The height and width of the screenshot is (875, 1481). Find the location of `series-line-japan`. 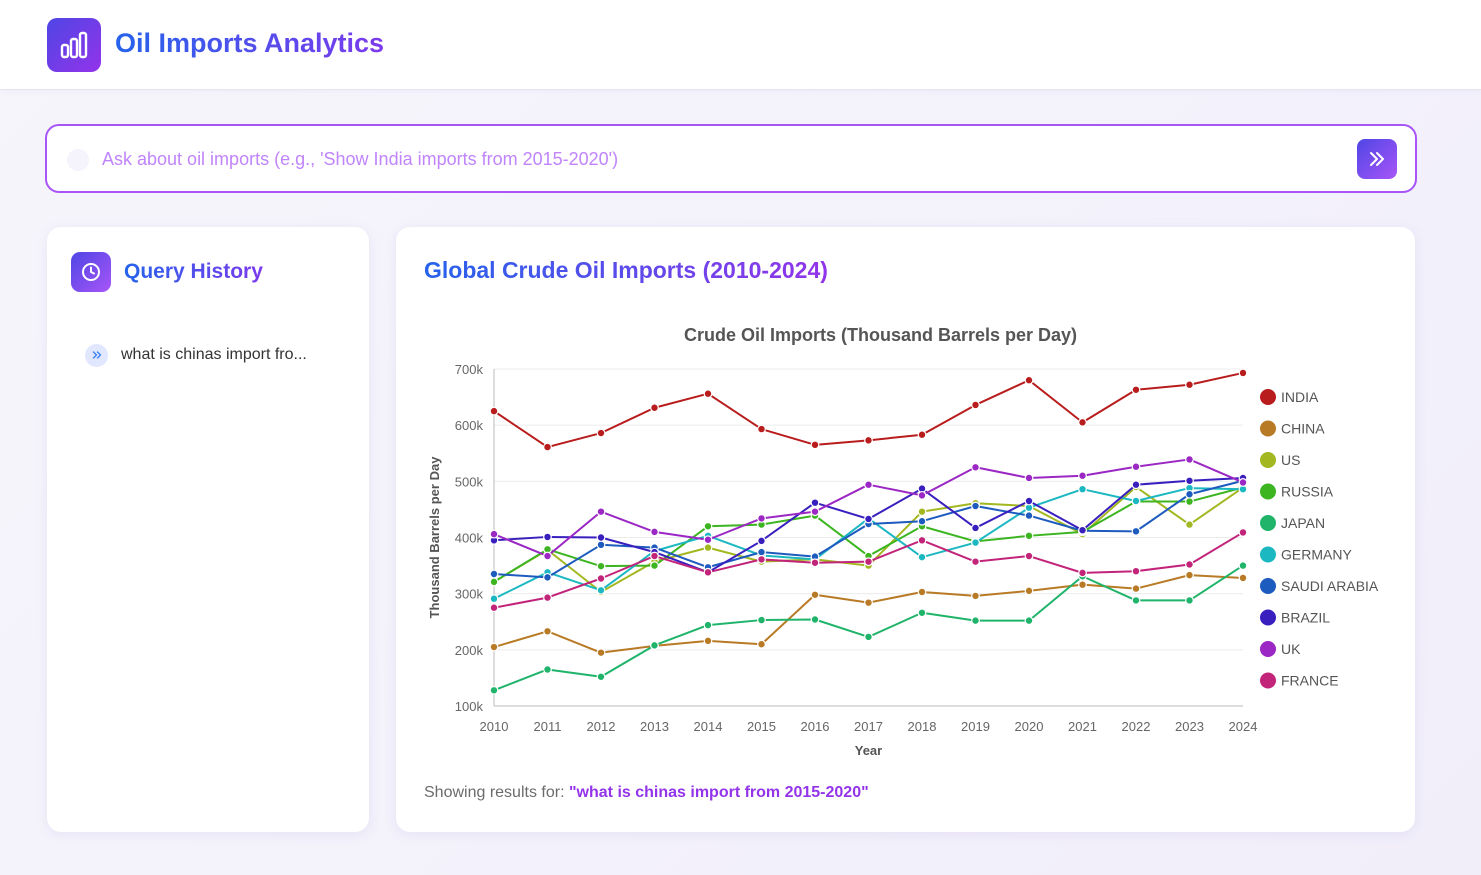

series-line-japan is located at coordinates (868, 628).